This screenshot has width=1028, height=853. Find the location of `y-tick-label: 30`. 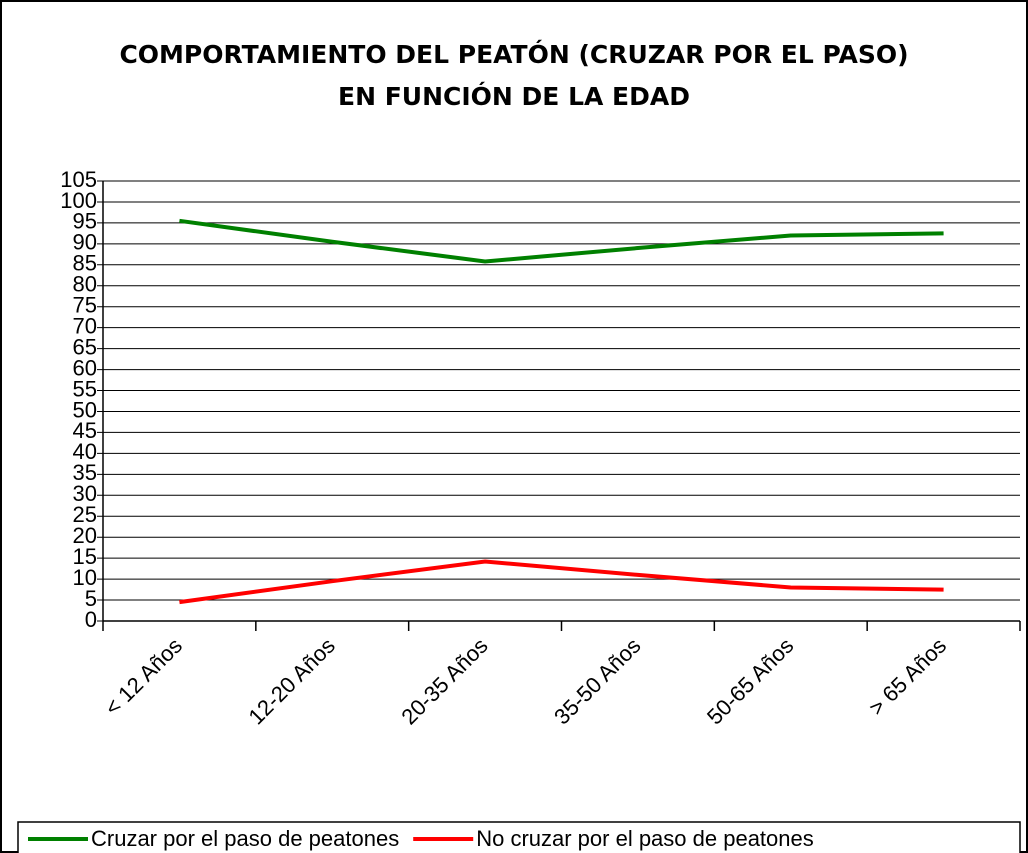

y-tick-label: 30 is located at coordinates (85, 493).